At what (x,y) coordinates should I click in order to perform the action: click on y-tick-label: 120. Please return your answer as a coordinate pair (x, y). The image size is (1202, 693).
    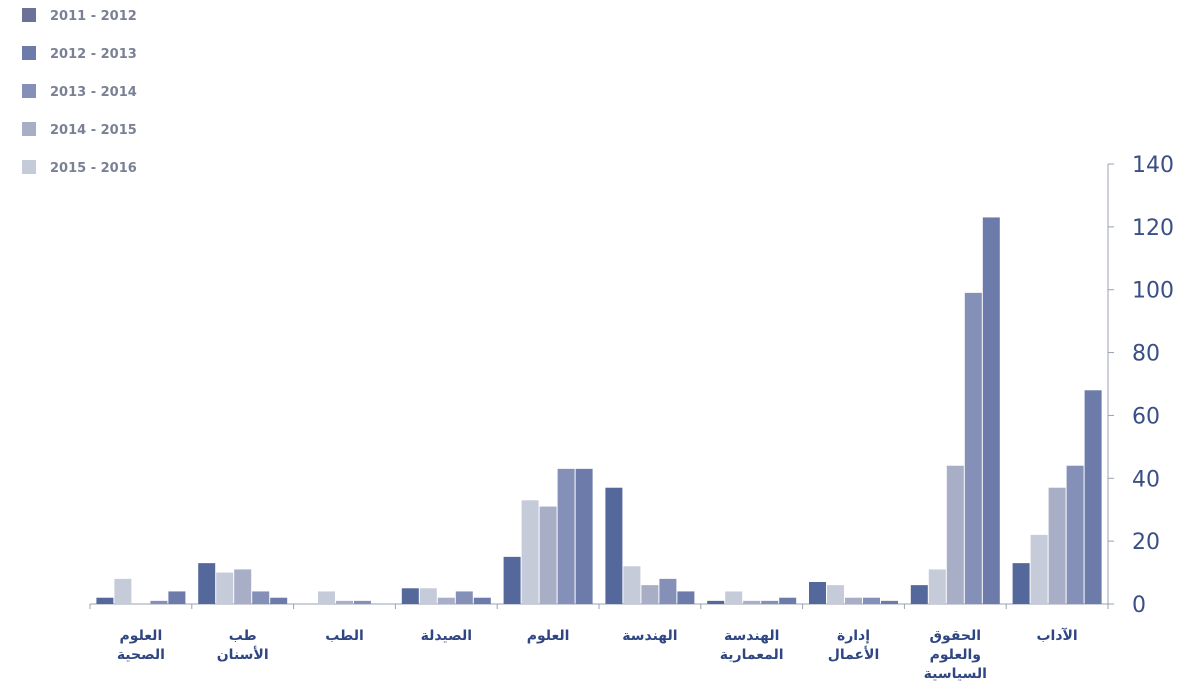
    Looking at the image, I should click on (1153, 228).